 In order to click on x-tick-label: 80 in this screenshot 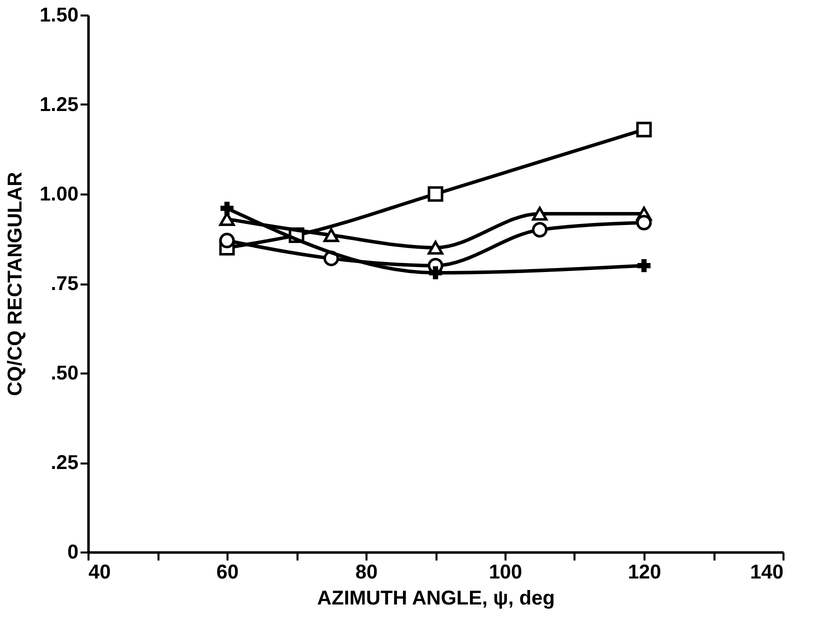, I will do `click(366, 573)`.